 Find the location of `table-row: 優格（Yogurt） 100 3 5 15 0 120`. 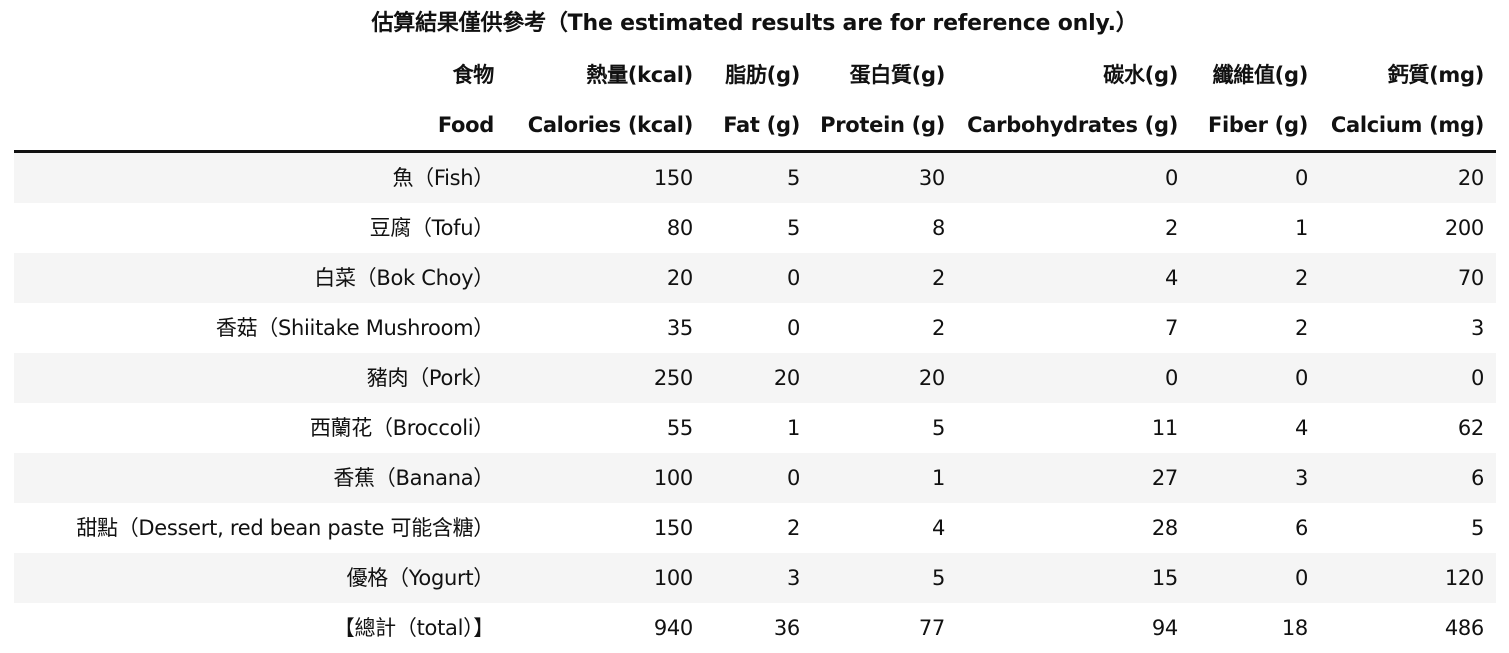

table-row: 優格（Yogurt） 100 3 5 15 0 120 is located at coordinates (755, 578).